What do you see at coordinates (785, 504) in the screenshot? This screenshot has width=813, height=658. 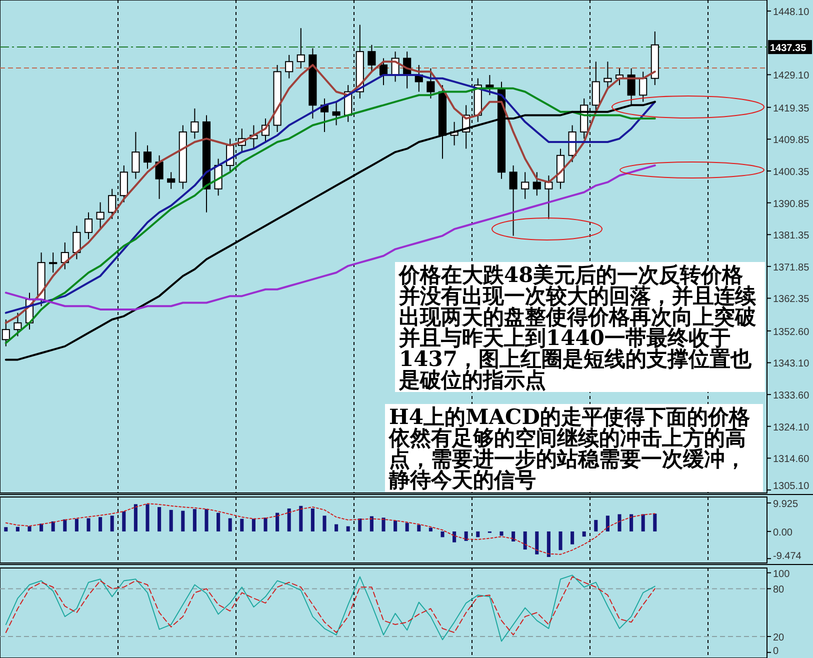 I see `ytick: 9.925` at bounding box center [785, 504].